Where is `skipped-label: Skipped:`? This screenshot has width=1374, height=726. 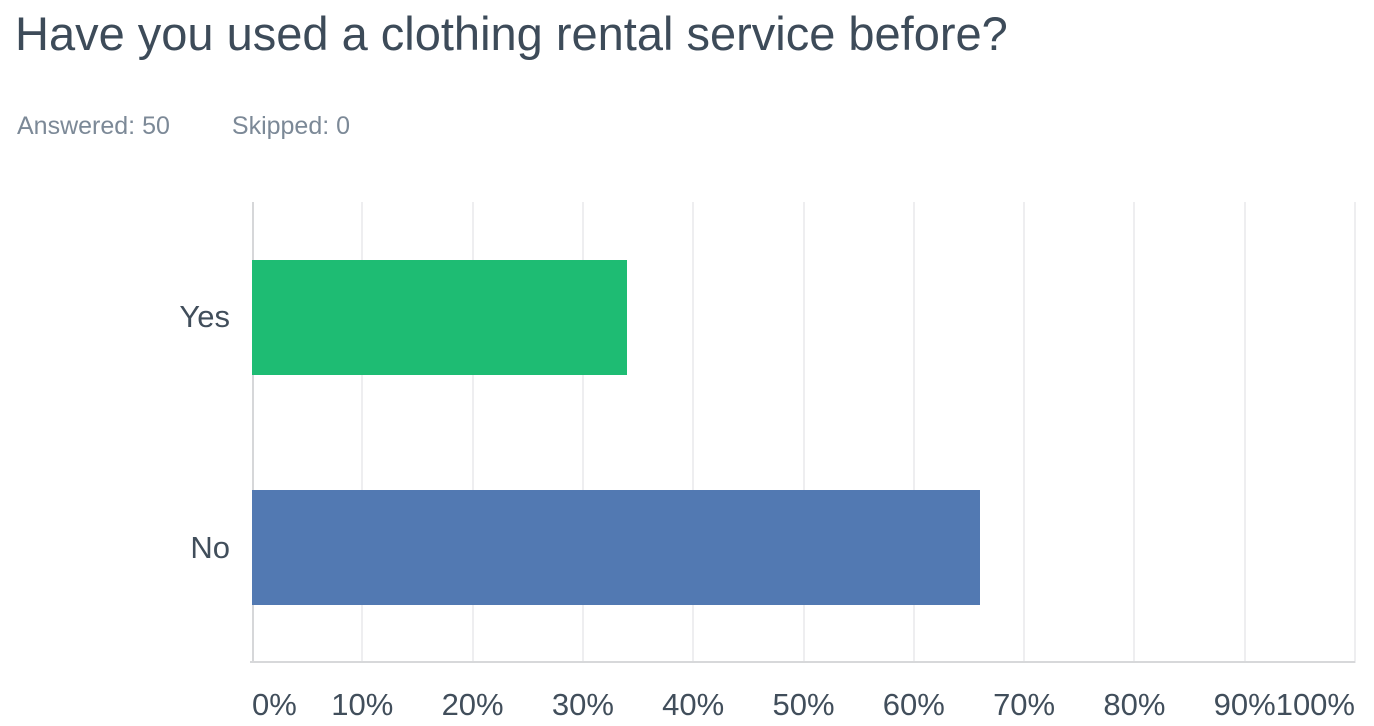 skipped-label: Skipped: is located at coordinates (280, 126).